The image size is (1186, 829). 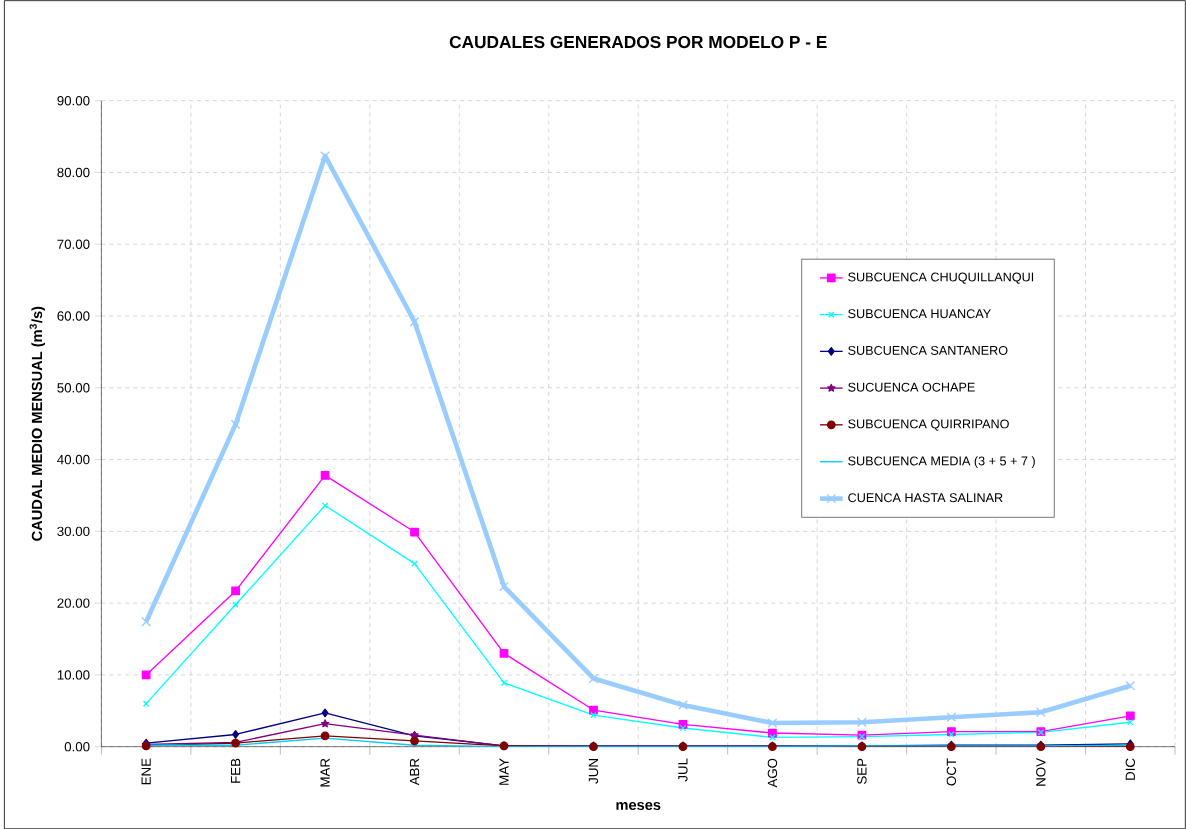 What do you see at coordinates (638, 41) in the screenshot?
I see `chart-title: CAUDALES GENERADOS POR MODELO P - E` at bounding box center [638, 41].